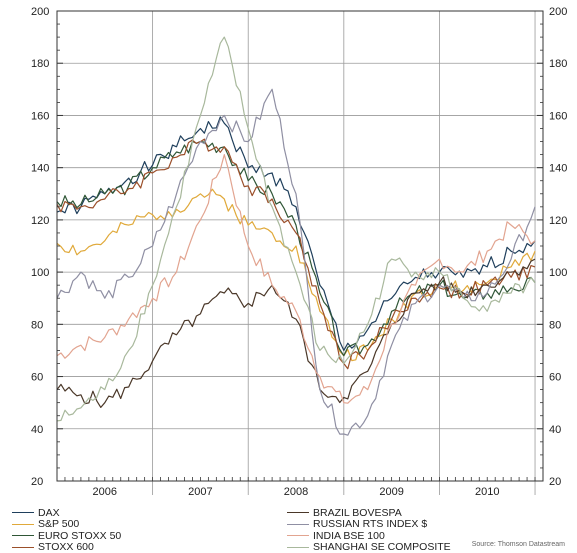 The height and width of the screenshot is (553, 577). What do you see at coordinates (37, 430) in the screenshot?
I see `y-tick-label-left-40: 40` at bounding box center [37, 430].